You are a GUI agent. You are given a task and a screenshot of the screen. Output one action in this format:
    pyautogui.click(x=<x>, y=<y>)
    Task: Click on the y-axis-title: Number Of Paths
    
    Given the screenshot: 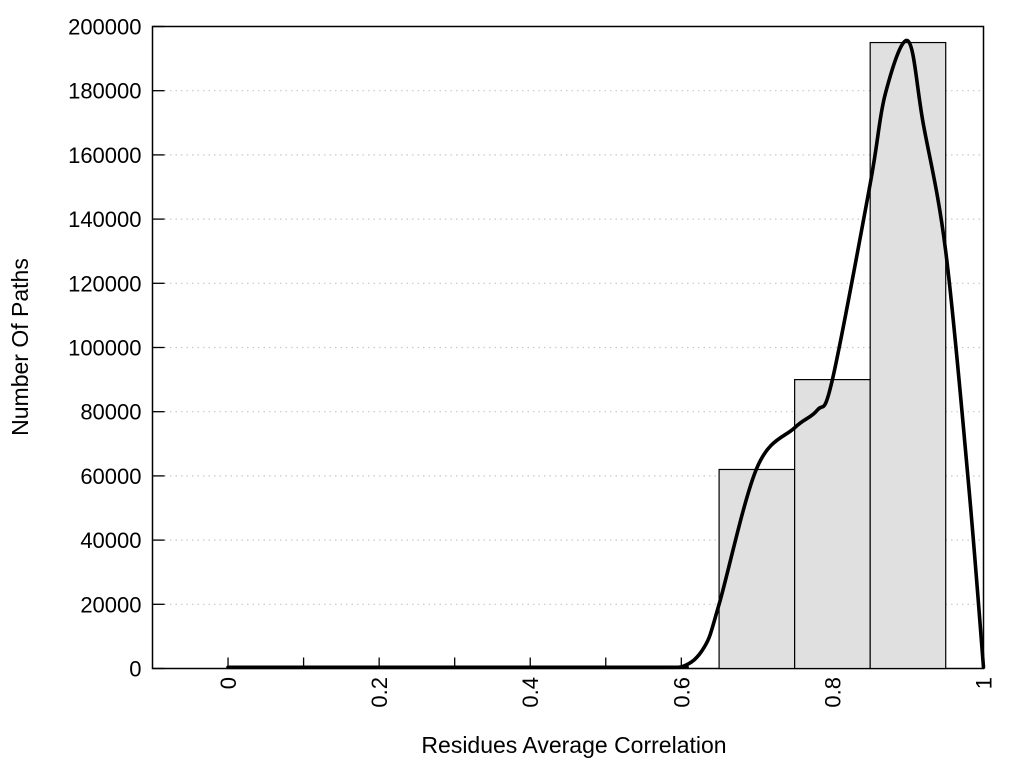 What is the action you would take?
    pyautogui.click(x=20, y=347)
    